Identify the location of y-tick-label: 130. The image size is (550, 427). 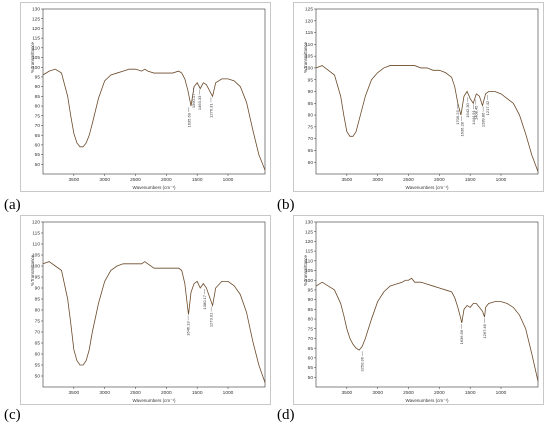
(309, 223).